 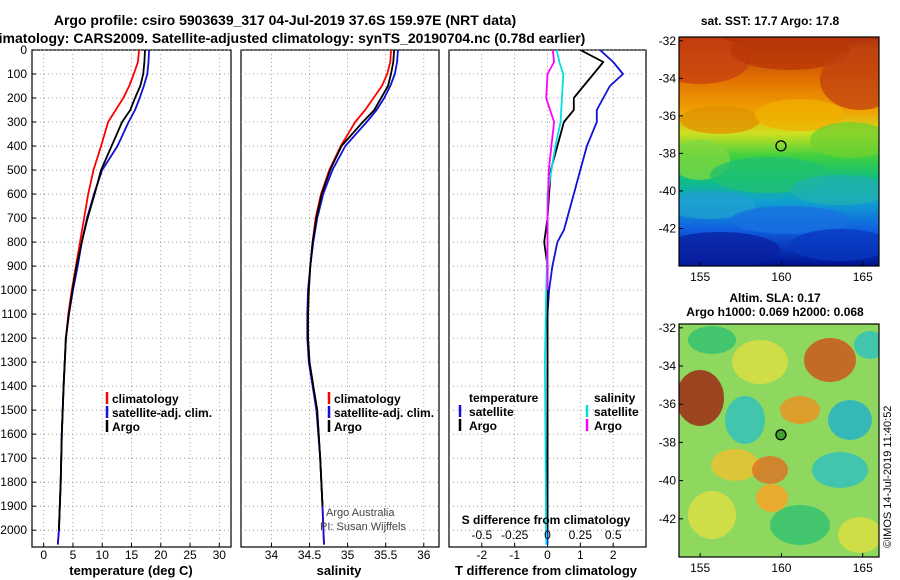 I want to click on sst-texture, so click(x=779, y=151).